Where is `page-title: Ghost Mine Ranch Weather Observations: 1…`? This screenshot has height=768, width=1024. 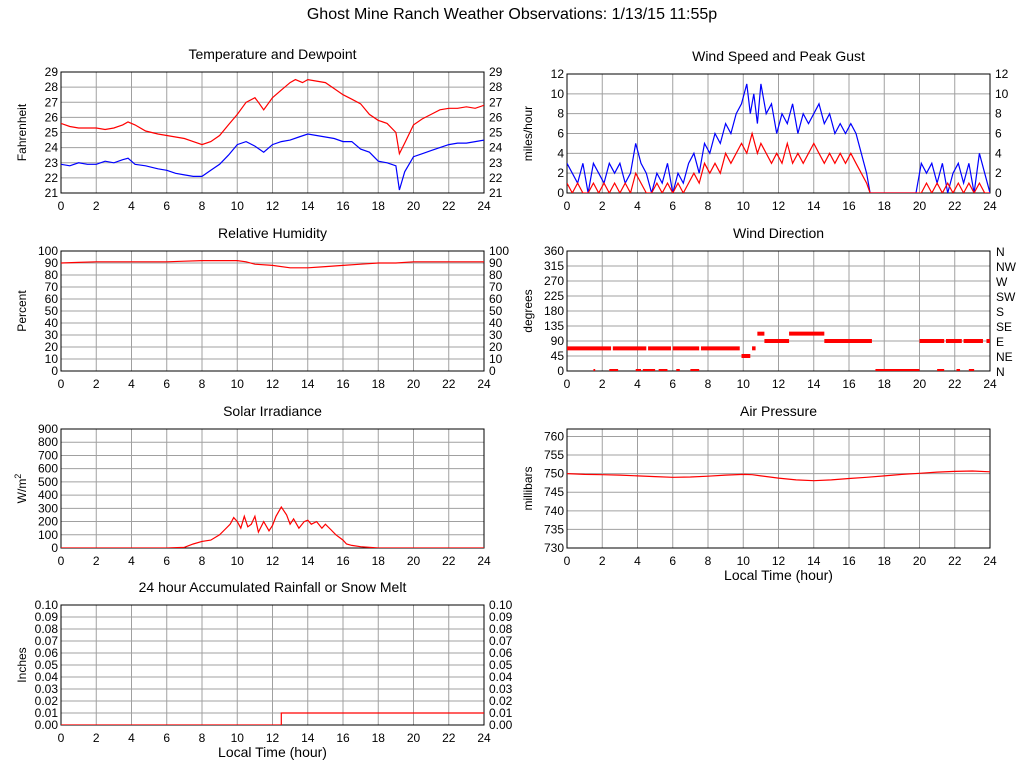
page-title: Ghost Mine Ranch Weather Observations: 1… is located at coordinates (512, 14).